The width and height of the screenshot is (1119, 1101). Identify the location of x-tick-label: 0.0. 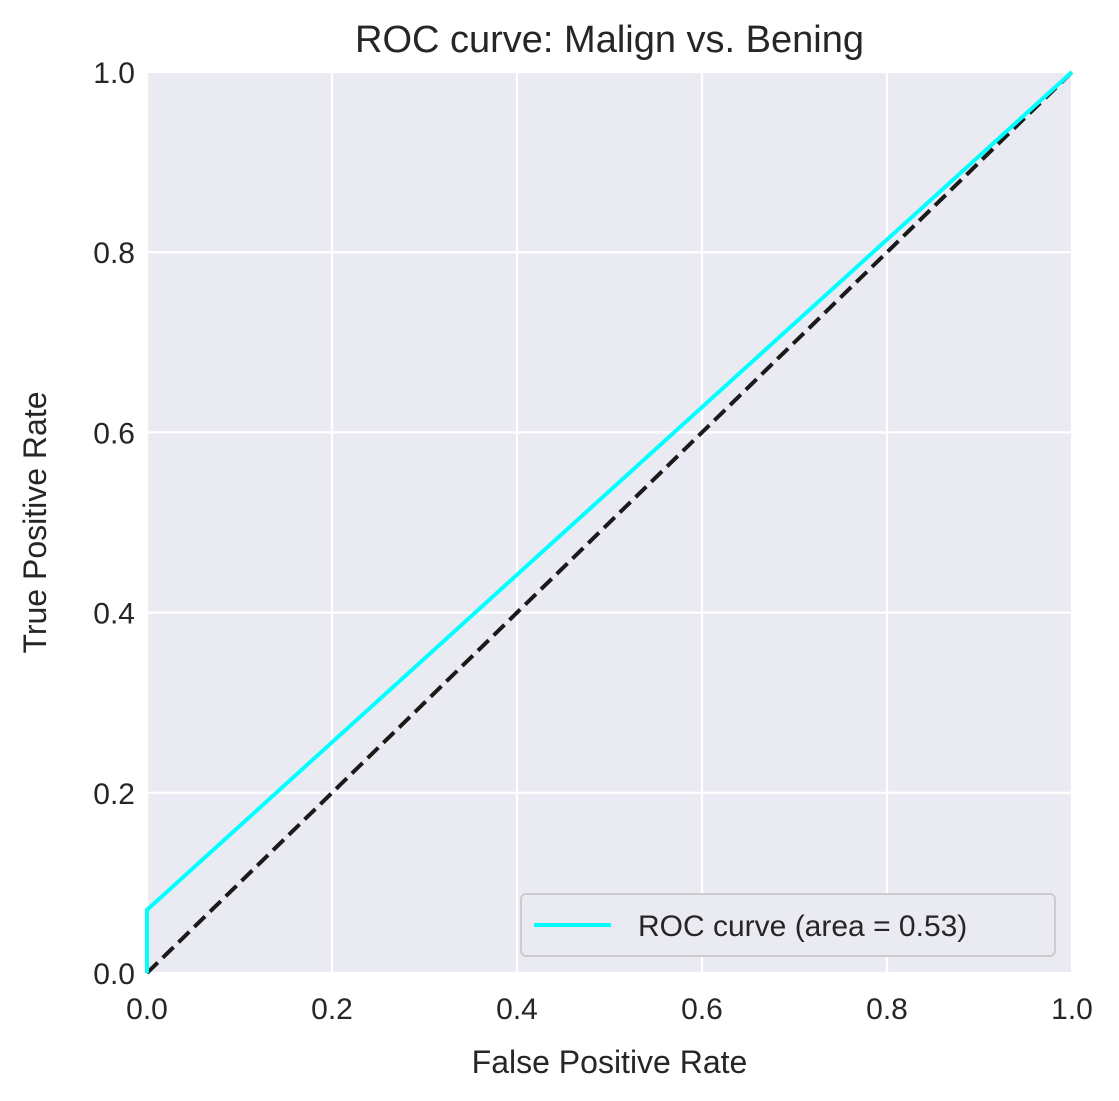
(147, 1009).